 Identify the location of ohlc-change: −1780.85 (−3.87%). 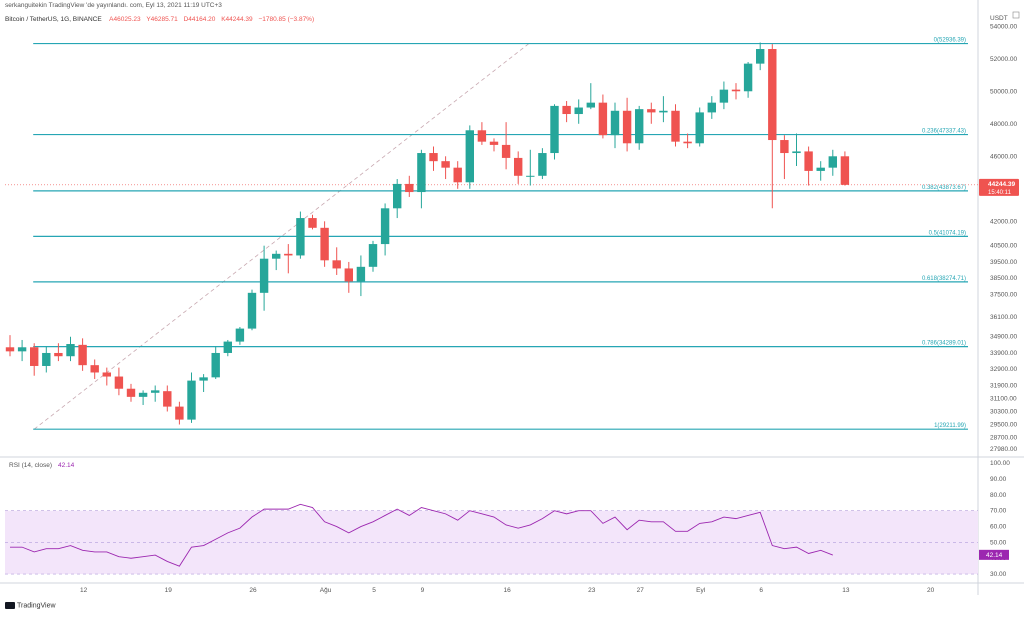
(286, 19).